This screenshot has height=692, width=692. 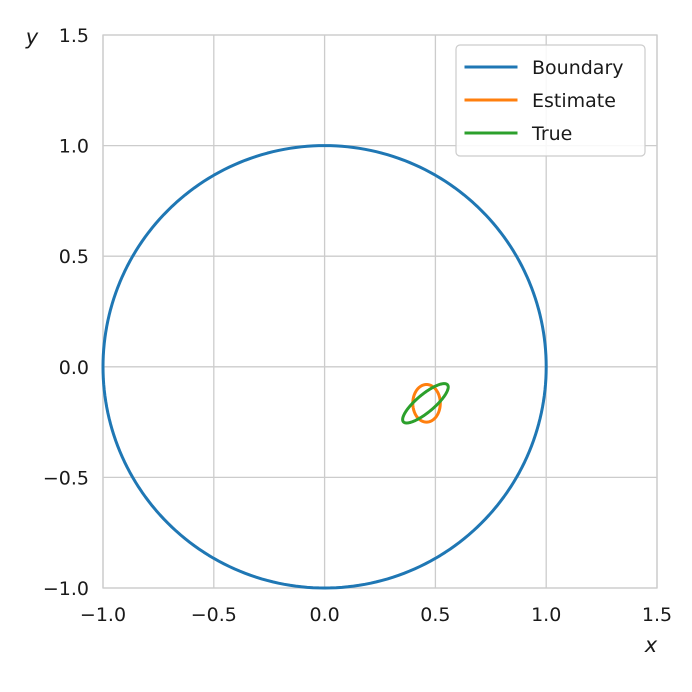 I want to click on legend-entry-estimate: Estimate, so click(x=540, y=101).